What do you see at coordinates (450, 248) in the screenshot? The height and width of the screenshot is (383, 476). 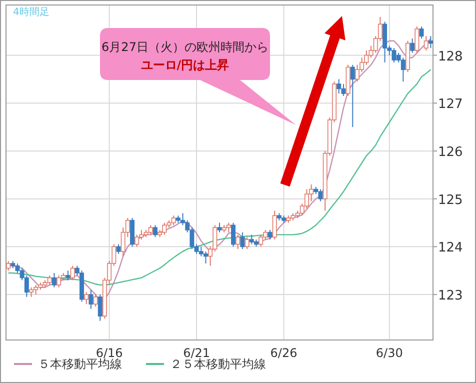 I see `y-tick-label: 124` at bounding box center [450, 248].